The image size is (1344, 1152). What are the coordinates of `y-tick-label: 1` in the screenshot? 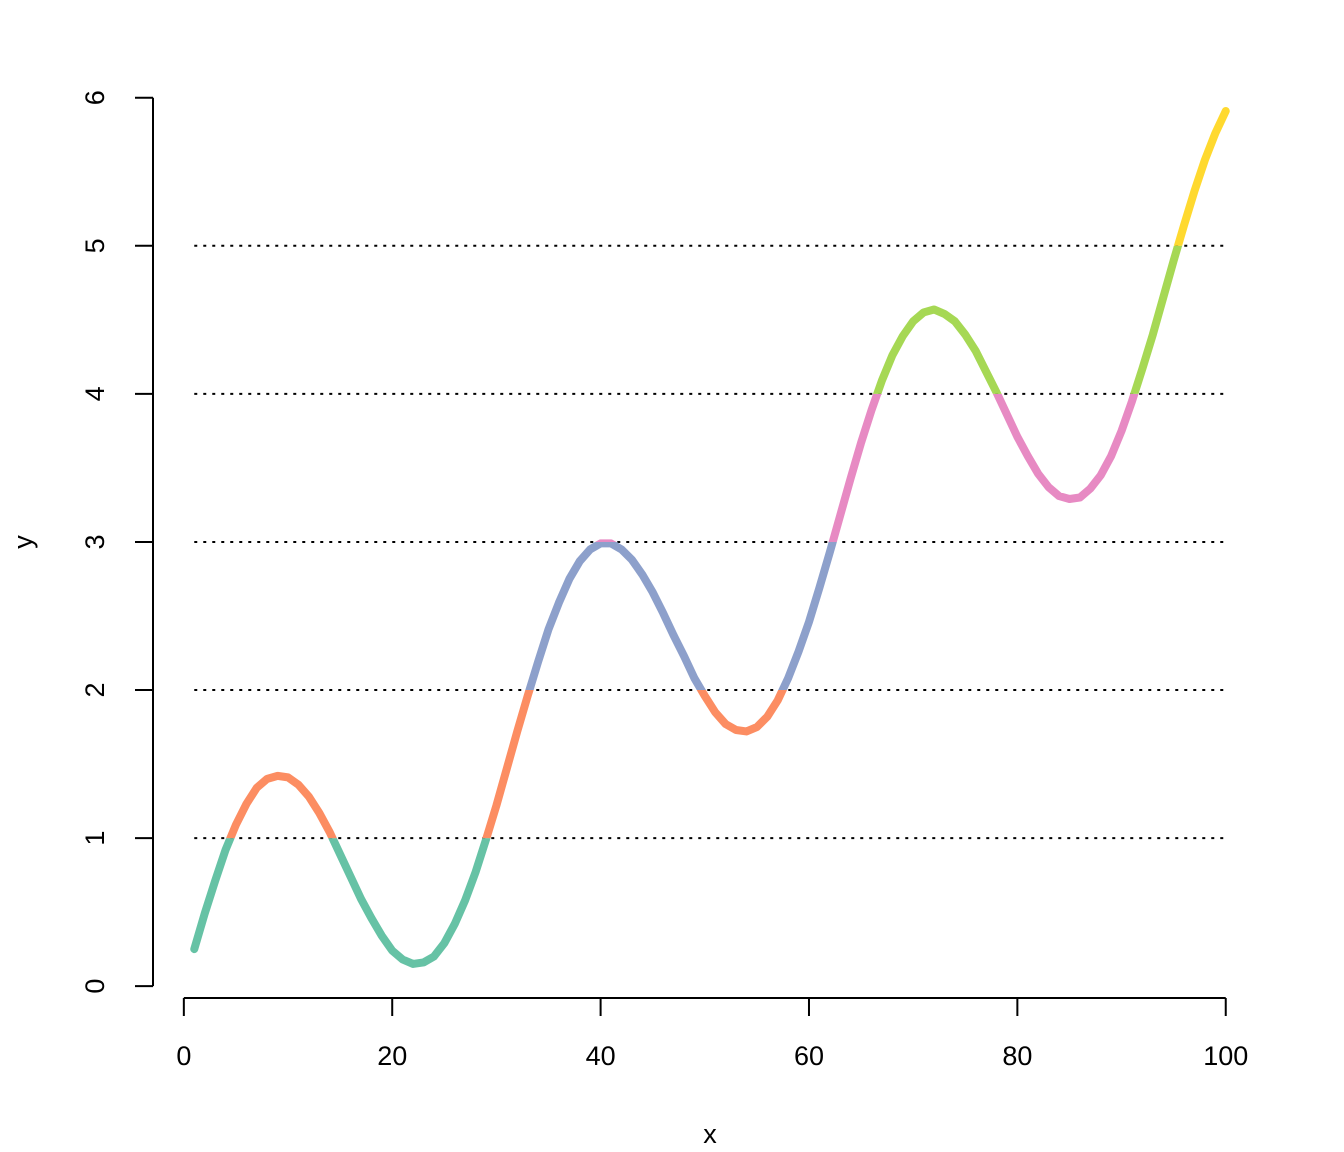 It's located at (95, 838).